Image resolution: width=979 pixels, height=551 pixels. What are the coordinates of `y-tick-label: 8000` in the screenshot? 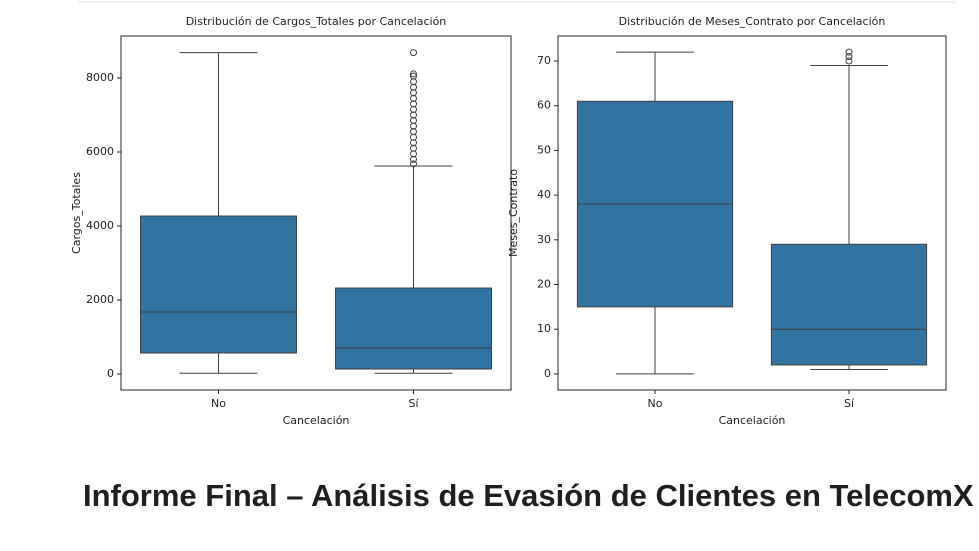 It's located at (100, 77).